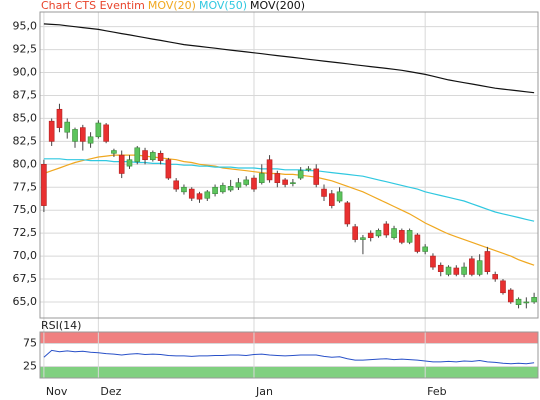 This screenshot has width=540, height=400. What do you see at coordinates (277, 6) in the screenshot?
I see `legend-entry: MOV(200)` at bounding box center [277, 6].